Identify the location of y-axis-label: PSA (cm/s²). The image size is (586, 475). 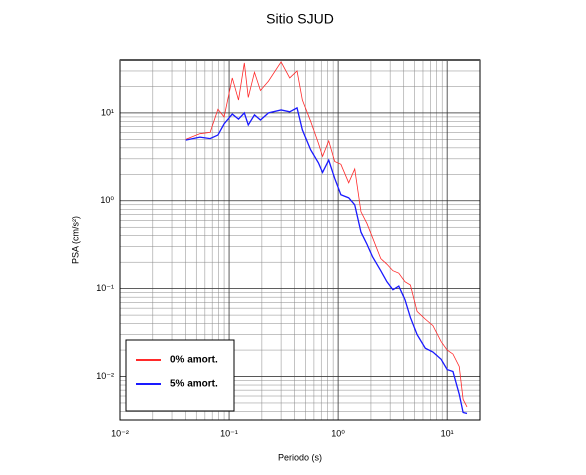
(75, 240).